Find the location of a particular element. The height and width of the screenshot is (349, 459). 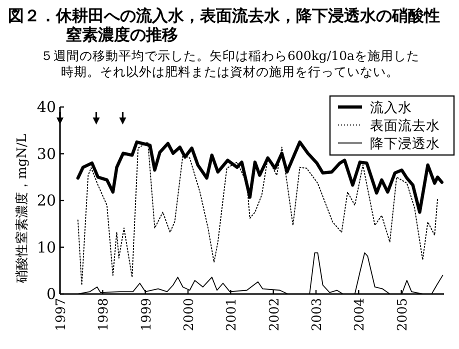

y-axis-title: 硝酸性窒素濃度，mgN/L is located at coordinates (22, 209).